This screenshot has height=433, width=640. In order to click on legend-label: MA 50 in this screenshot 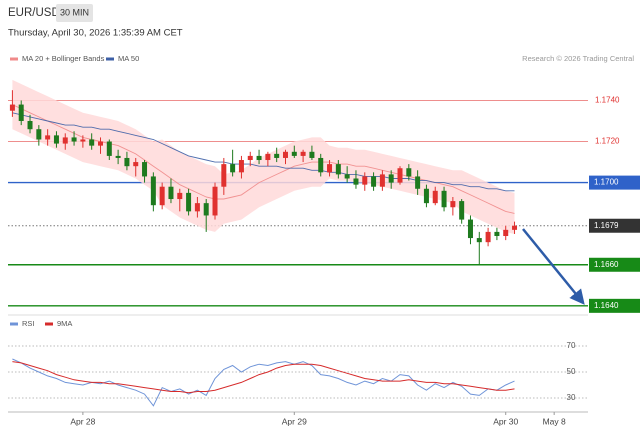, I will do `click(128, 58)`.